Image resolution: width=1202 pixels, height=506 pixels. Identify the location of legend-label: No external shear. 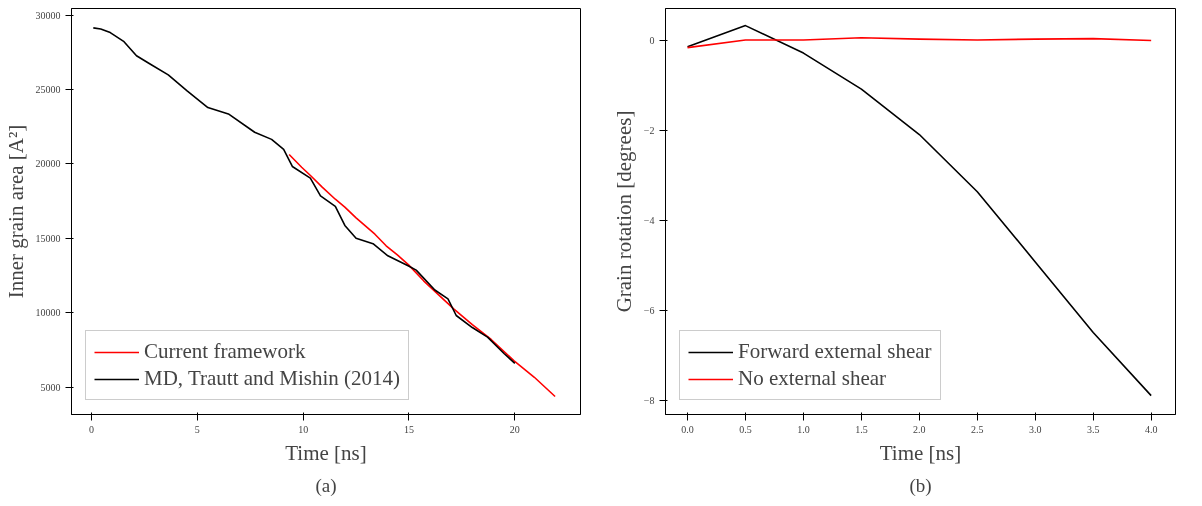
(812, 378).